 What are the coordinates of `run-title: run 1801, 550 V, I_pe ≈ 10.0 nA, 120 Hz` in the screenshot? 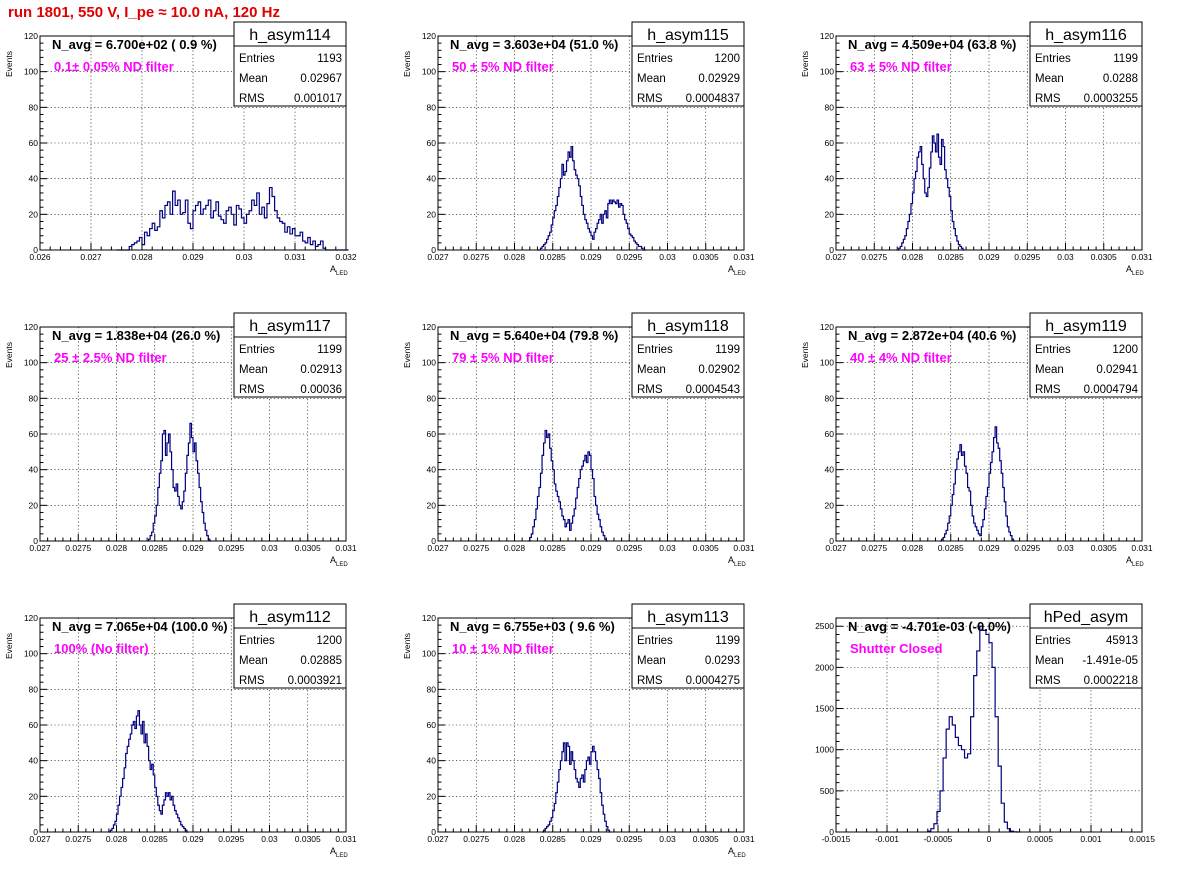 It's located at (144, 12).